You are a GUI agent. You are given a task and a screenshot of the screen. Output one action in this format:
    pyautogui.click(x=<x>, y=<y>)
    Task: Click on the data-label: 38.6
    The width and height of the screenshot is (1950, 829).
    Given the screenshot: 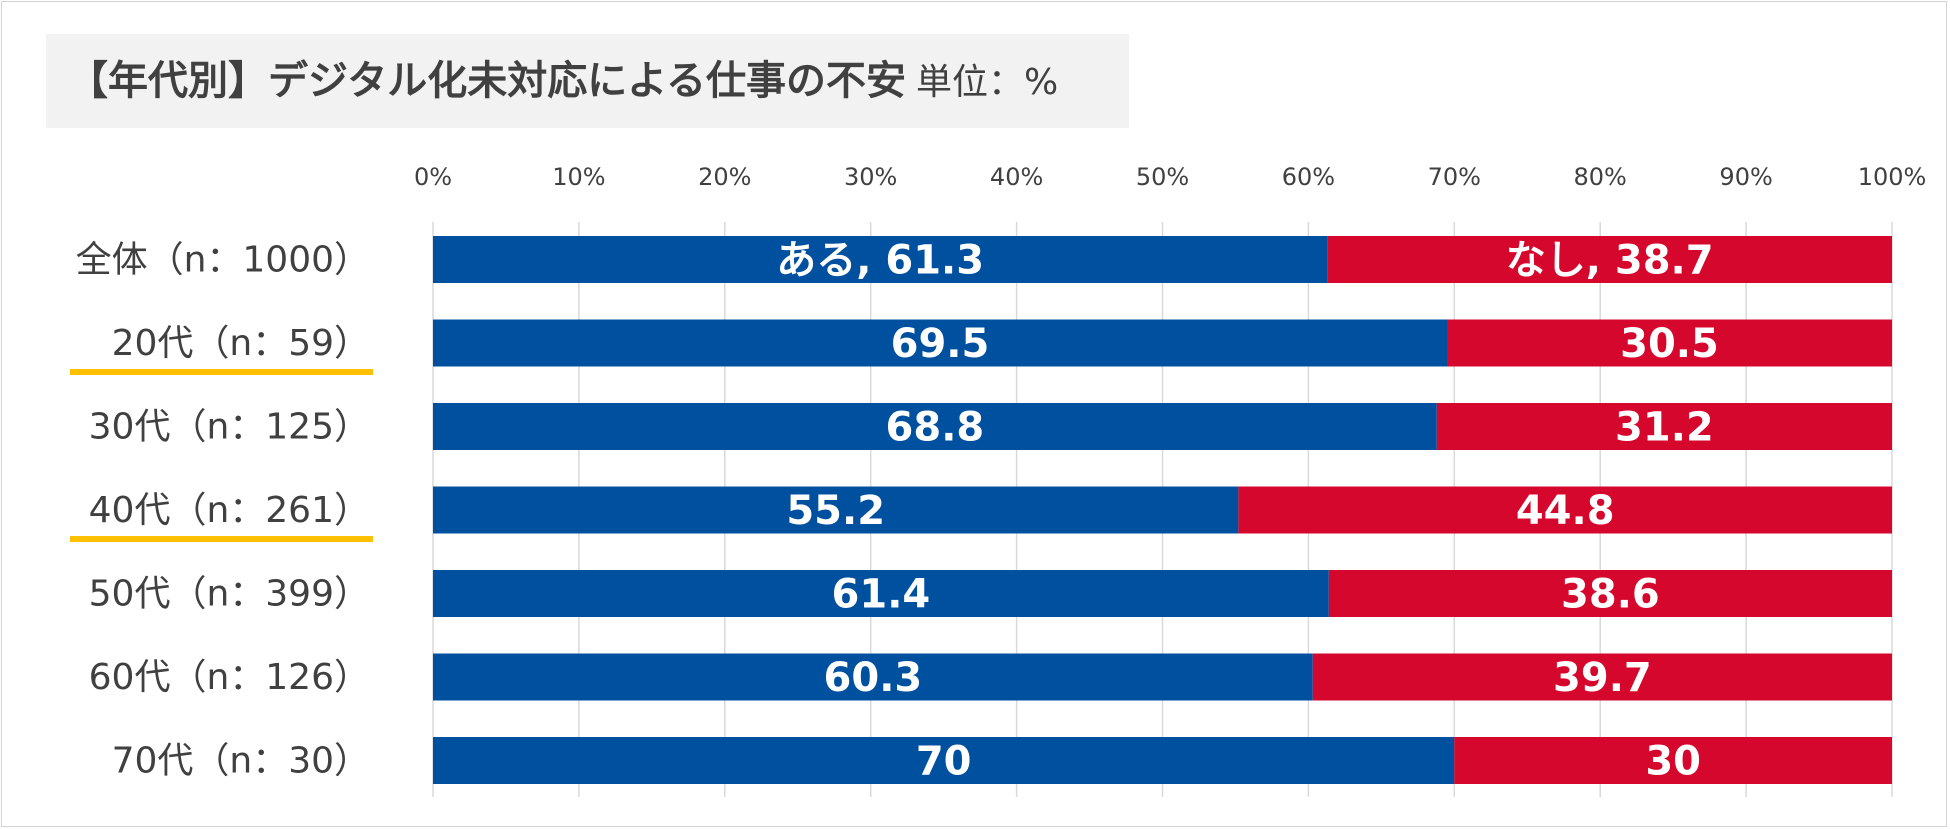 What is the action you would take?
    pyautogui.click(x=1610, y=595)
    